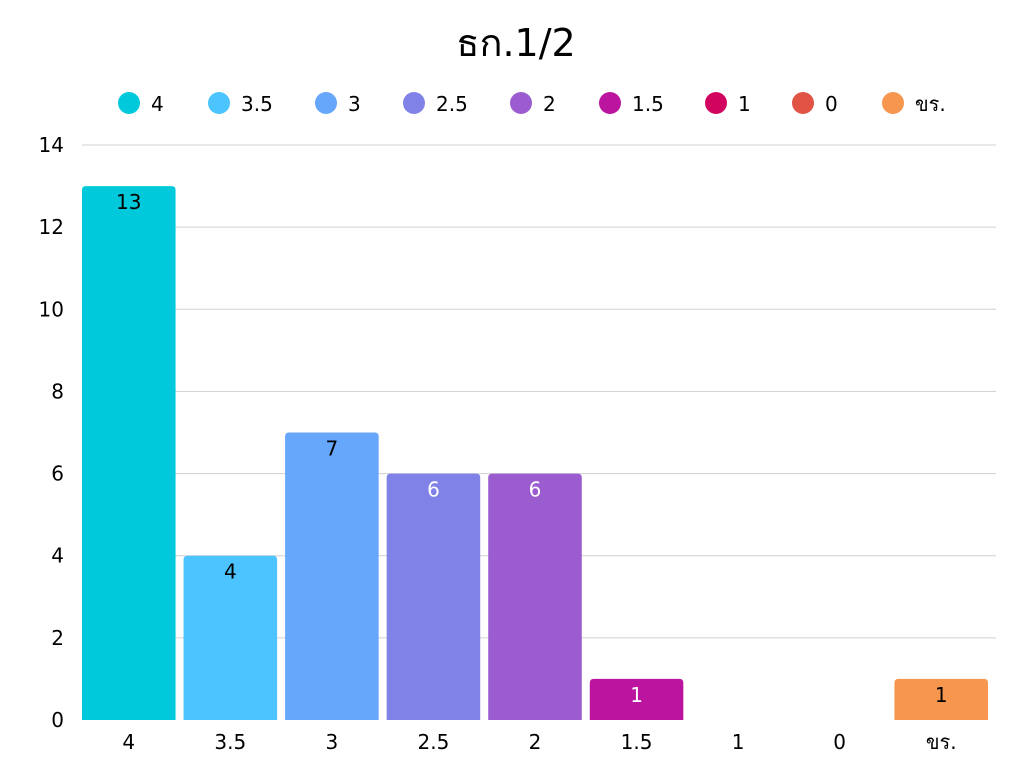 Image resolution: width=1024 pixels, height=768 pixels. What do you see at coordinates (57, 474) in the screenshot?
I see `y-tick-label: 6` at bounding box center [57, 474].